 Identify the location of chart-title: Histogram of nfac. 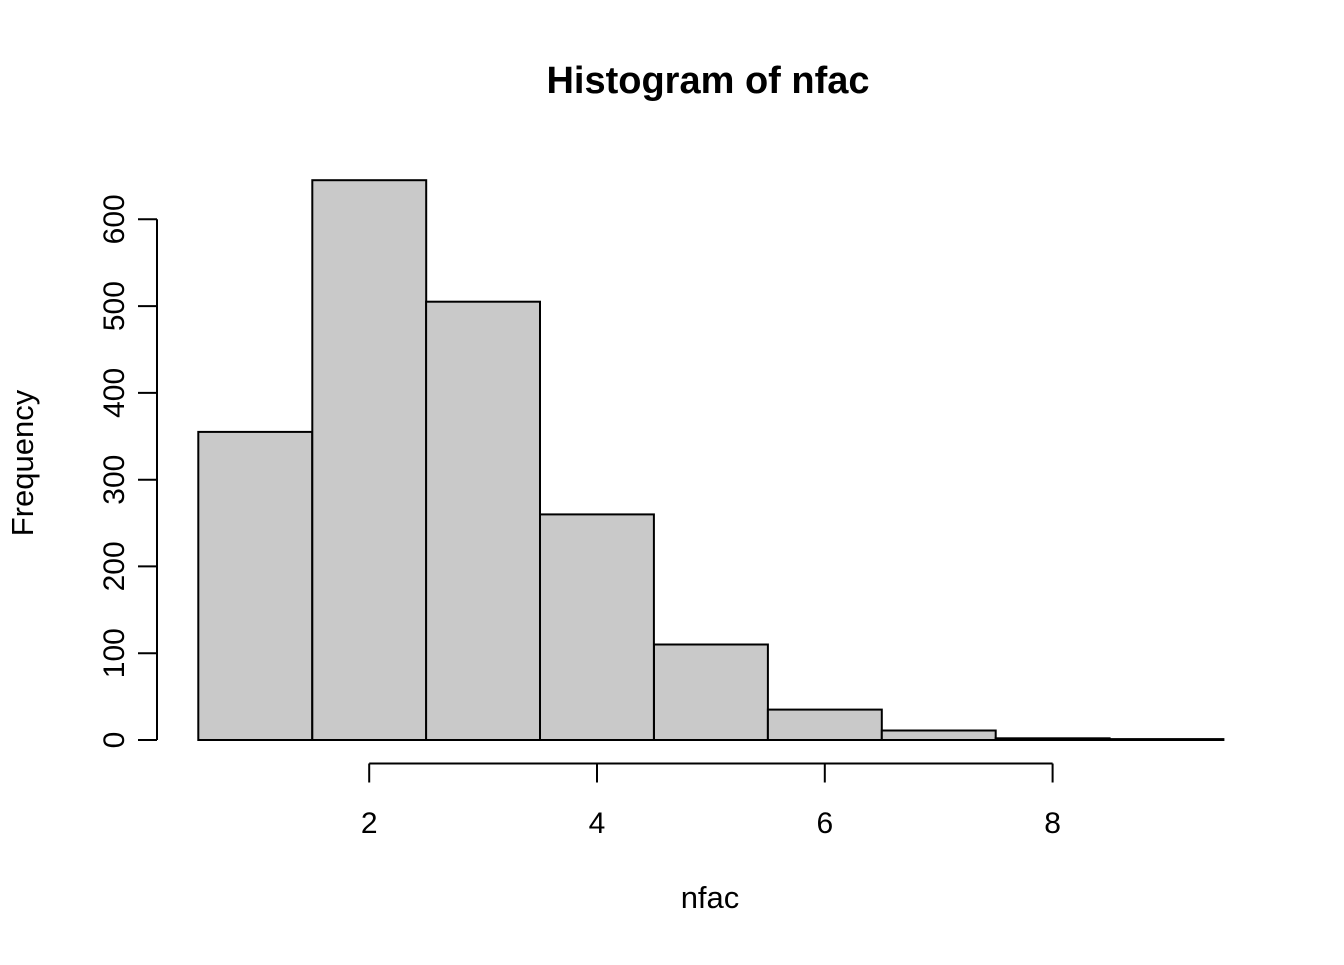
(707, 81).